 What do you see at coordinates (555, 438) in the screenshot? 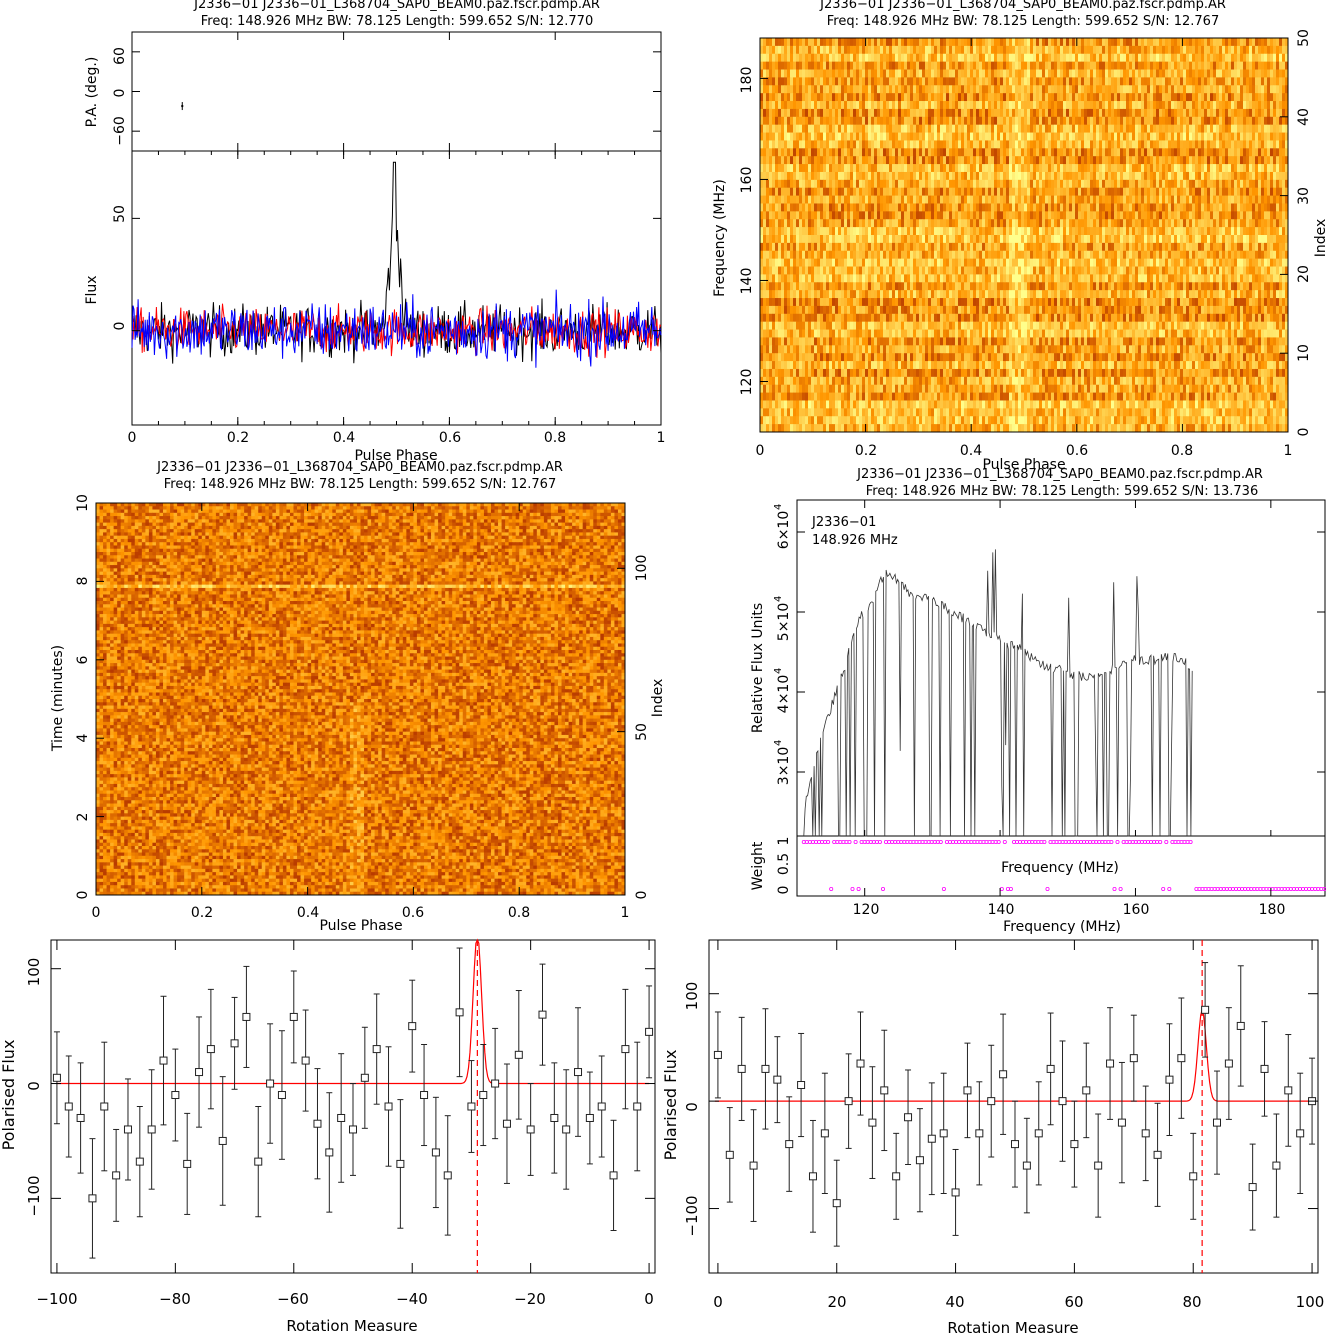
I see `profile-xtick-4: 0.8` at bounding box center [555, 438].